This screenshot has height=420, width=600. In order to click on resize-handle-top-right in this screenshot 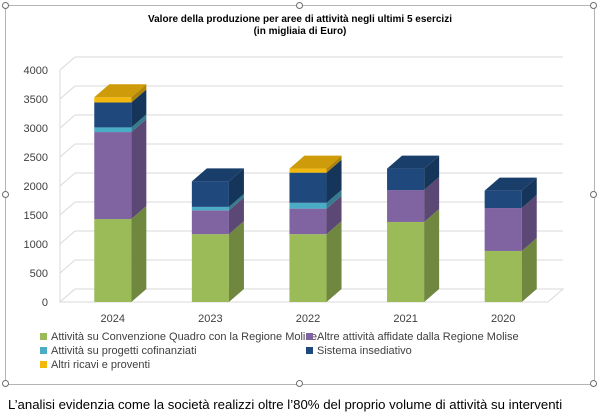, I will do `click(593, 5)`.